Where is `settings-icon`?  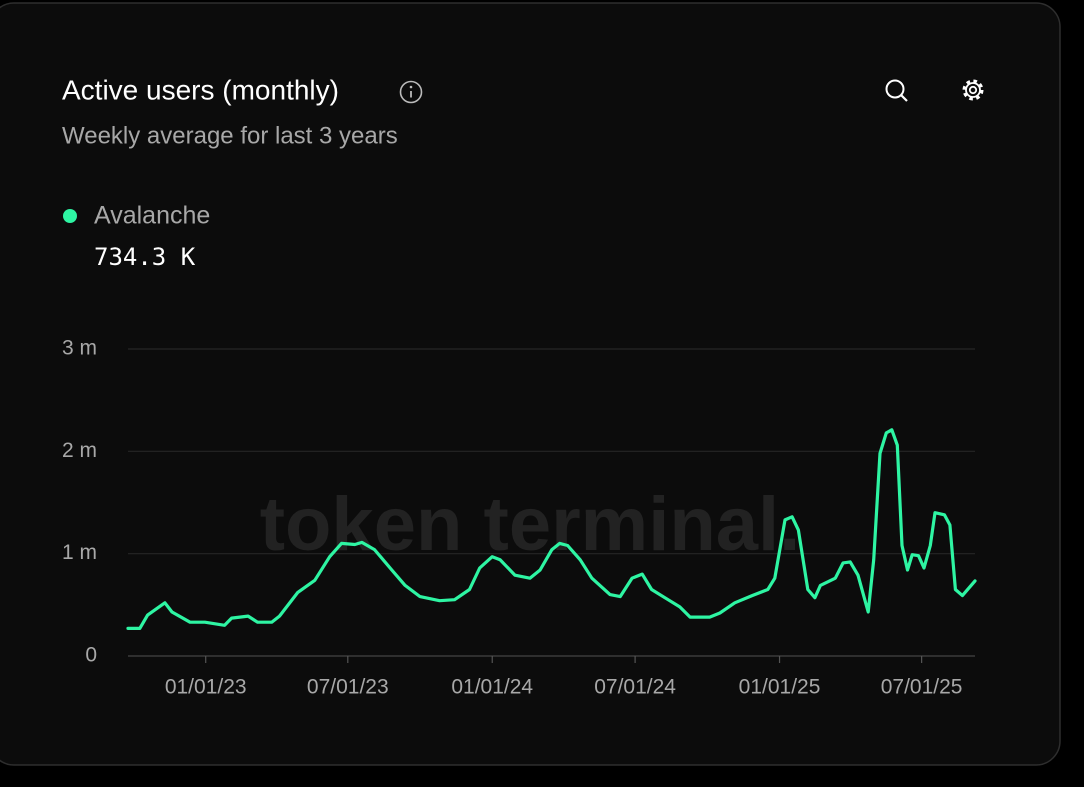
settings-icon is located at coordinates (973, 90).